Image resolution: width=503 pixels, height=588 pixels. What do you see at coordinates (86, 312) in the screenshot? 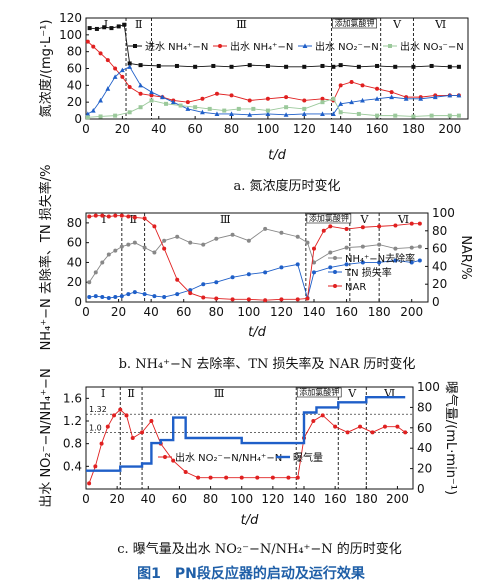
I see `x-tick-label: 0` at bounding box center [86, 312].